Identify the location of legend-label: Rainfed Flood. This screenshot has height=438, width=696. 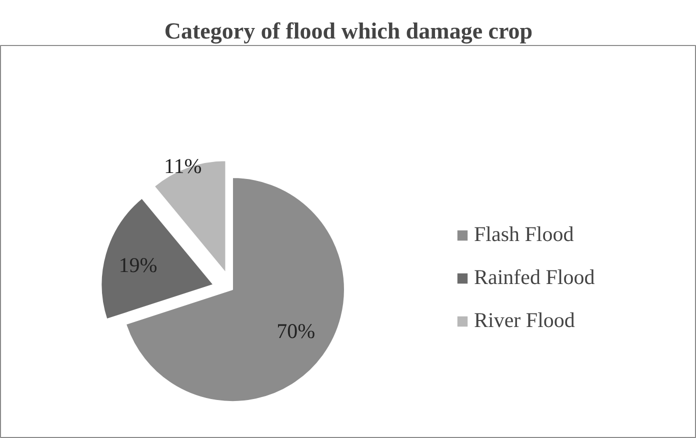
(534, 277).